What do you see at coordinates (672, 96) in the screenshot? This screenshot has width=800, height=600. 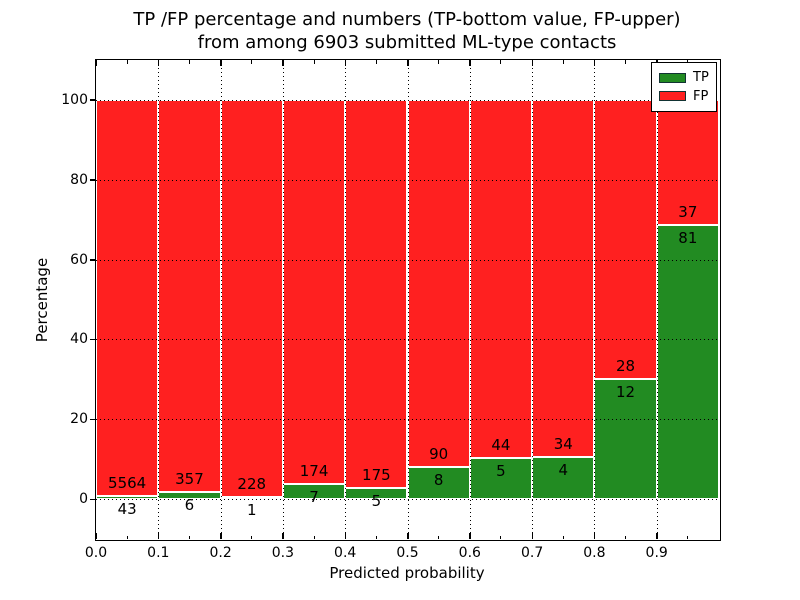 I see `fp-color-swatch-icon` at bounding box center [672, 96].